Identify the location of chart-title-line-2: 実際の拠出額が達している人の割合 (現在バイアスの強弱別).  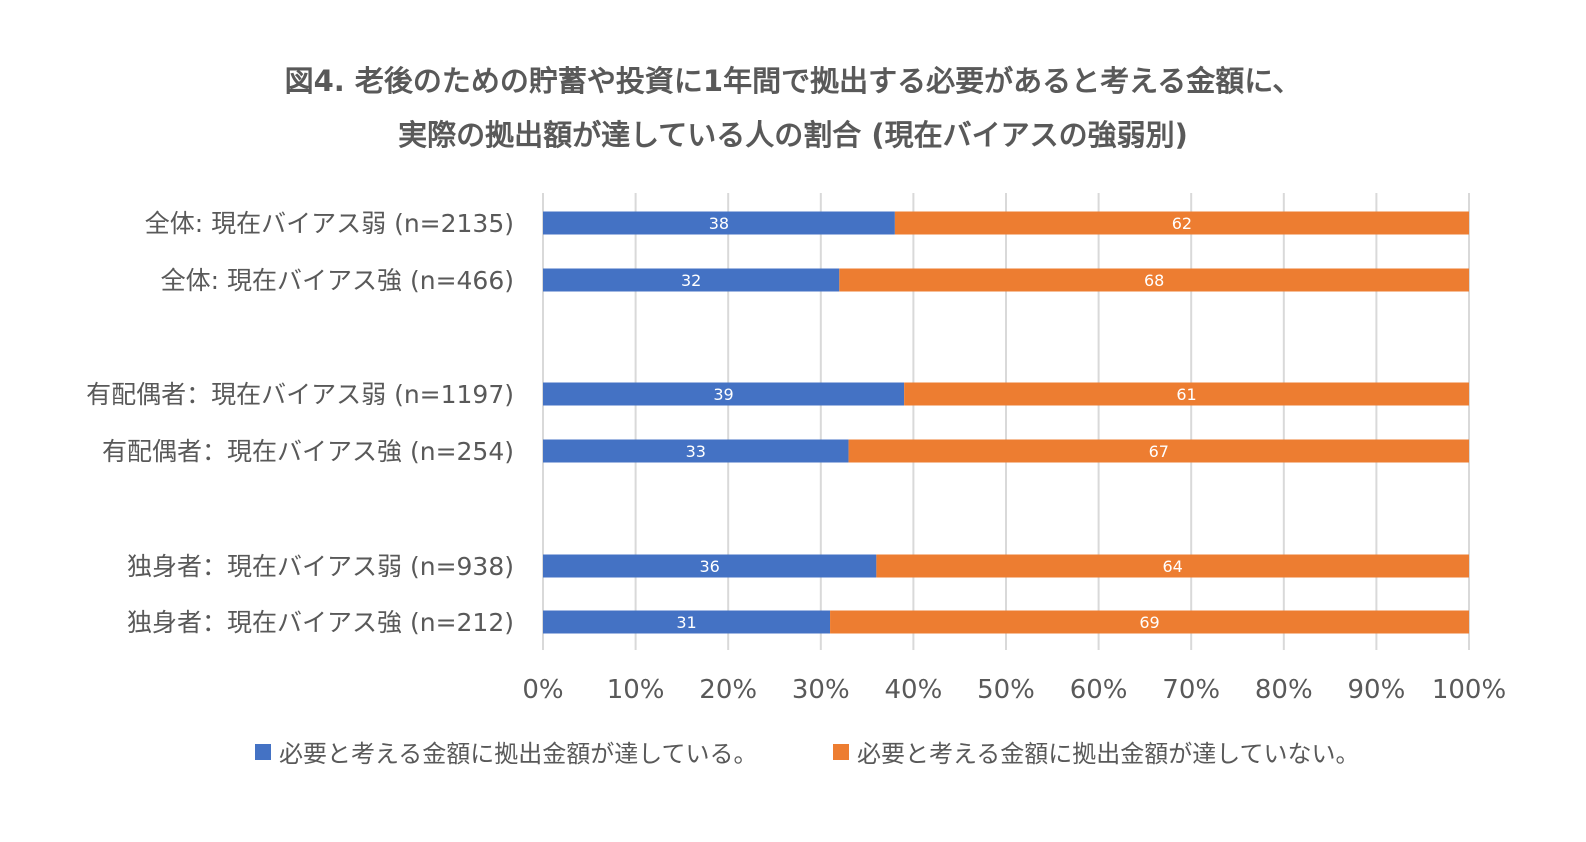
(793, 135).